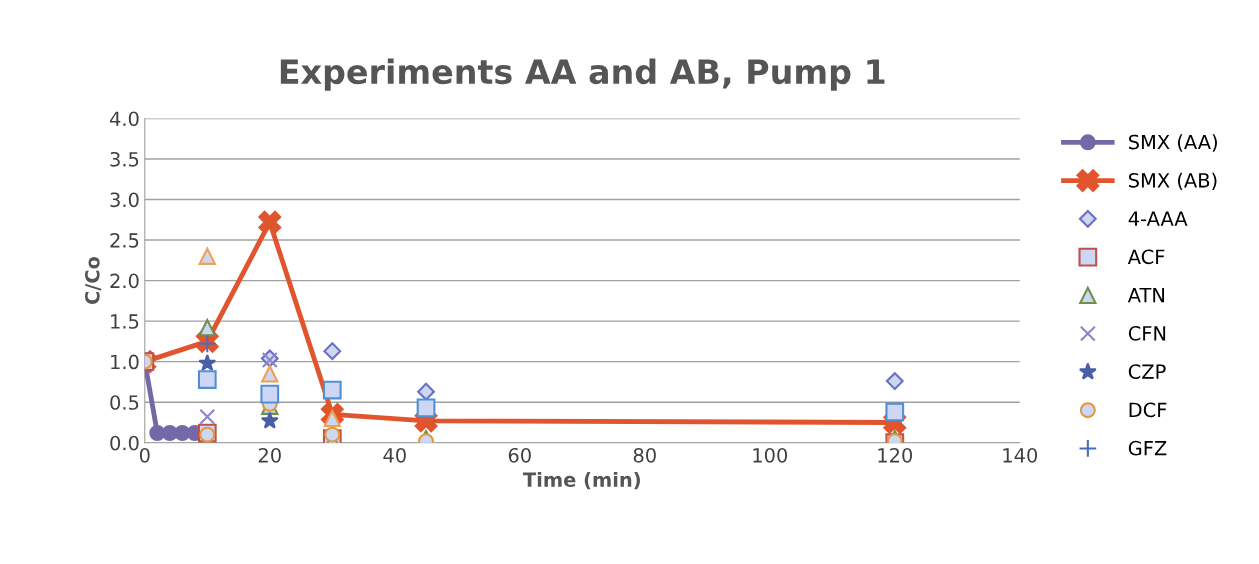  I want to click on legend-label: ACF, so click(1146, 257).